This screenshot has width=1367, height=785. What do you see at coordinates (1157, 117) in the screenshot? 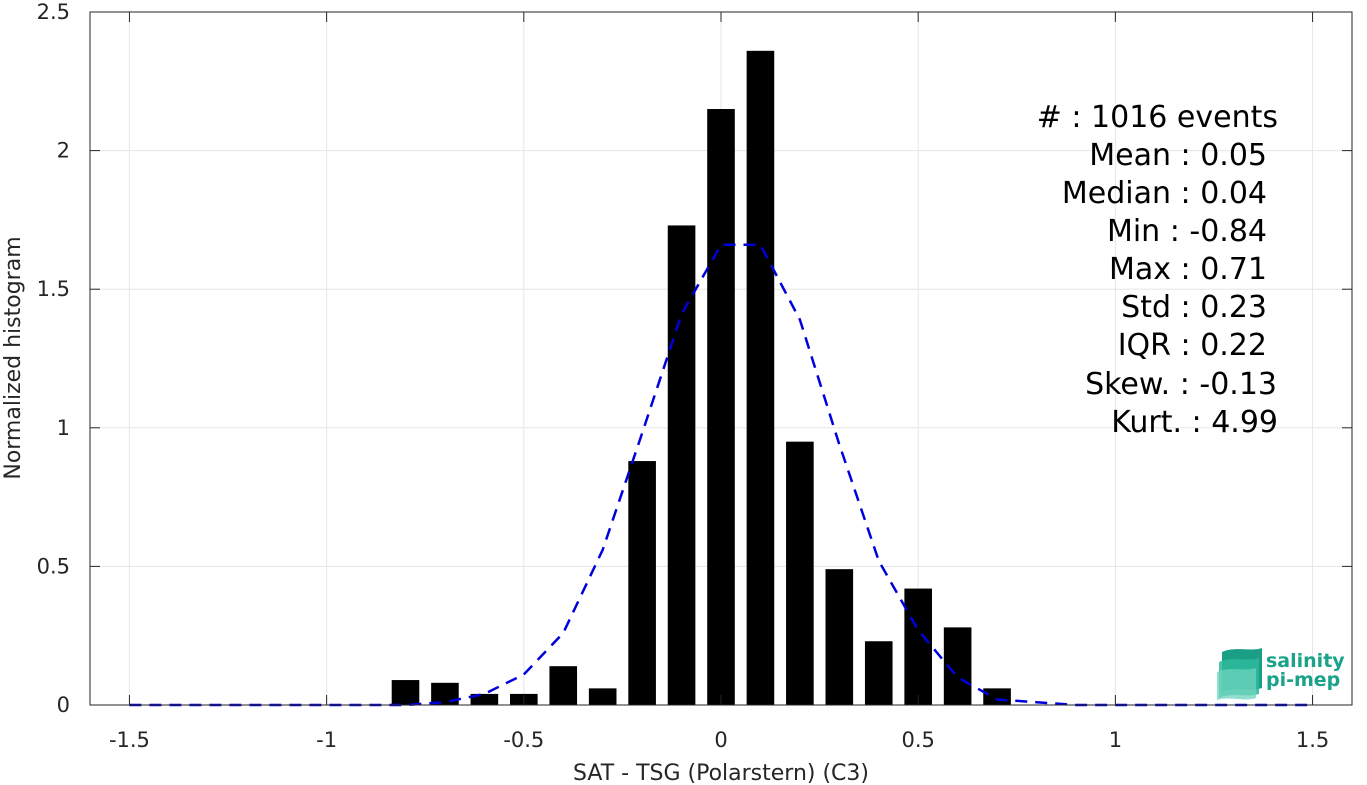
I see `stats-count: # : 1016 events` at bounding box center [1157, 117].